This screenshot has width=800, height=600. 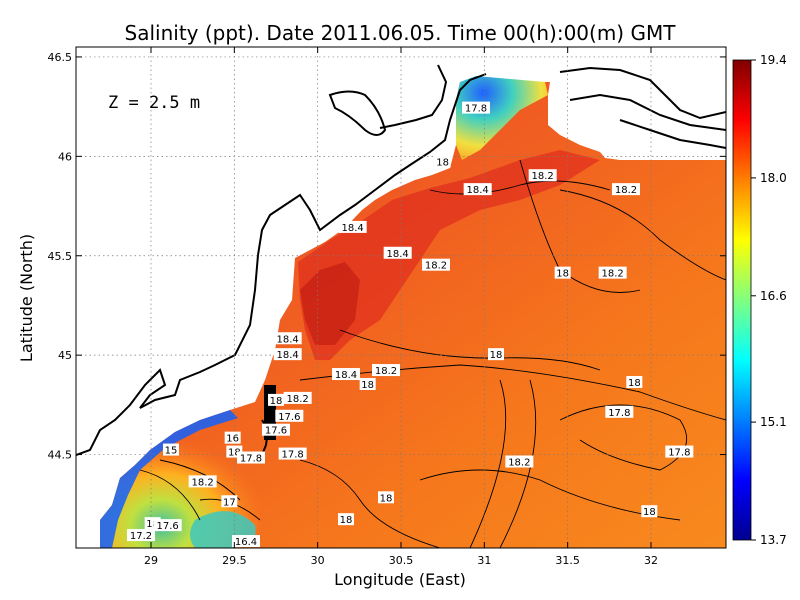 What do you see at coordinates (484, 560) in the screenshot?
I see `x-tick-label: 31` at bounding box center [484, 560].